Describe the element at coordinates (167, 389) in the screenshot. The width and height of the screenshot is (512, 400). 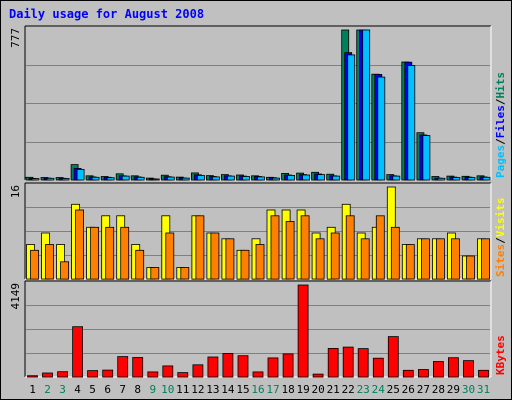
I see `day-label-10: 10` at that location.